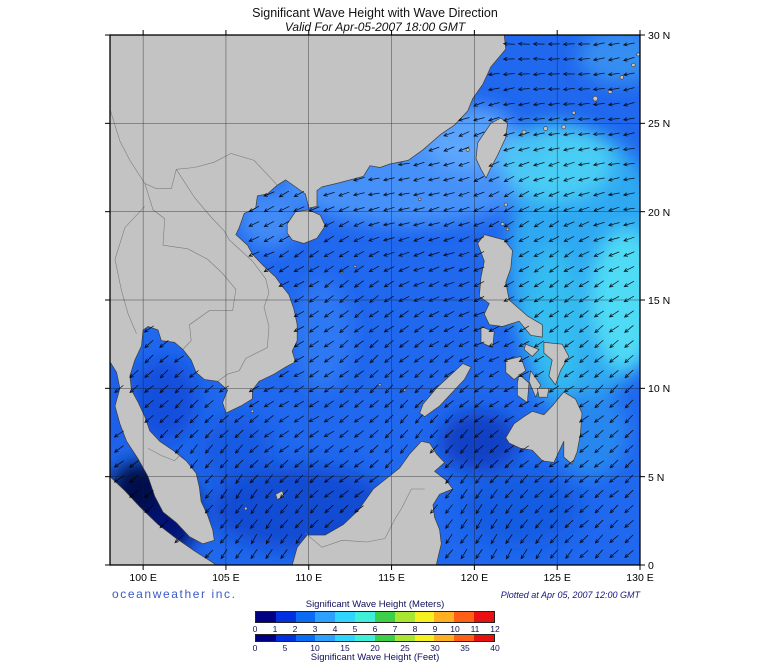  I want to click on x-axis-tick-label: 120 E, so click(474, 578).